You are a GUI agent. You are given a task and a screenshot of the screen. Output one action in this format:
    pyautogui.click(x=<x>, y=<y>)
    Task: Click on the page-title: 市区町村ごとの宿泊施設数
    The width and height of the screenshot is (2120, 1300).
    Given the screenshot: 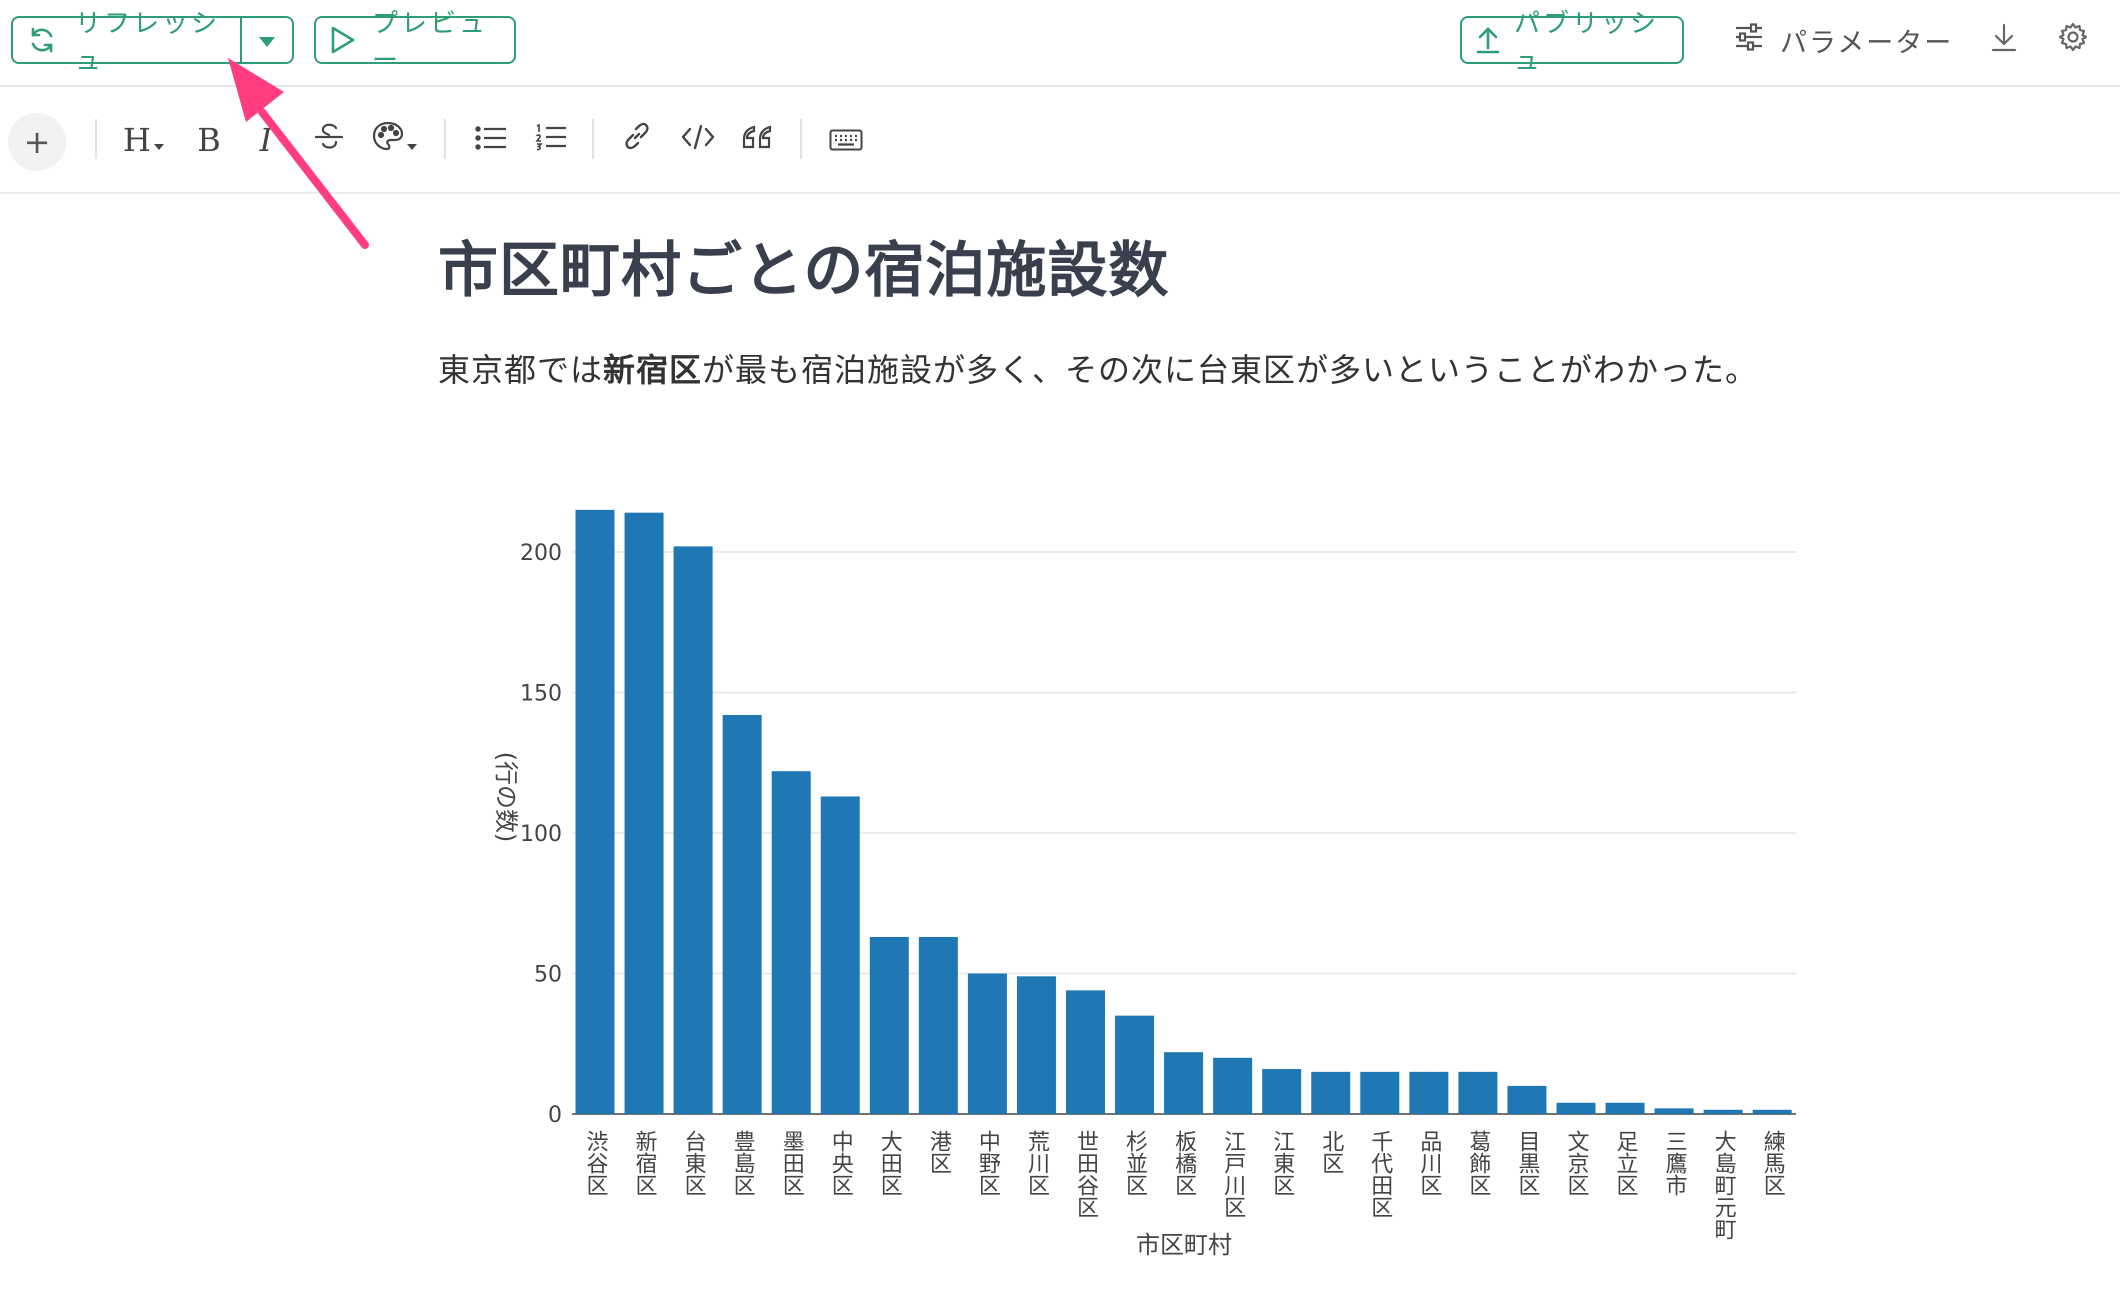 What is the action you would take?
    pyautogui.click(x=804, y=271)
    